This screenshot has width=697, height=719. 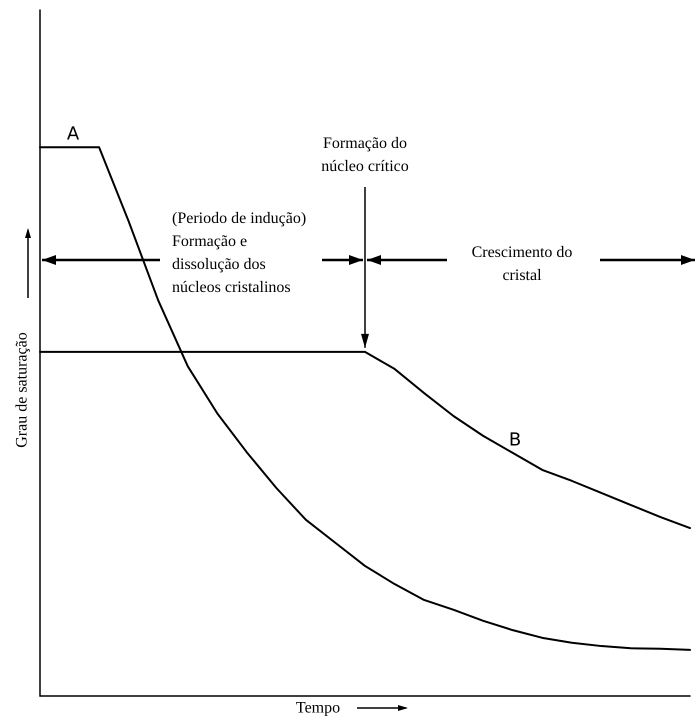 I want to click on annotation: Formação do núcleo crítico, so click(x=365, y=155).